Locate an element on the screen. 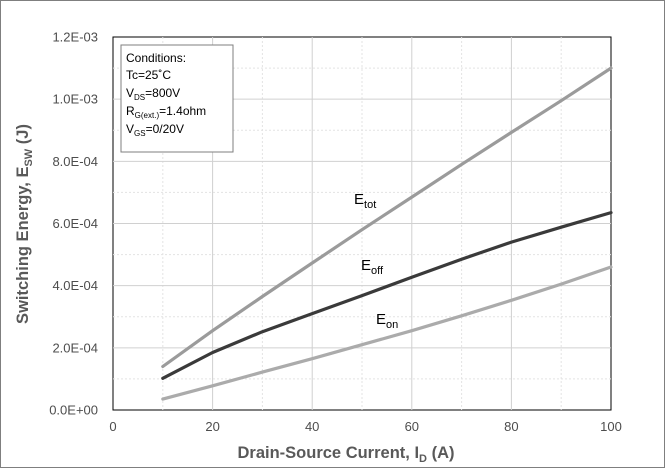  y-tick-label: 6.0E-04 is located at coordinates (75, 223).